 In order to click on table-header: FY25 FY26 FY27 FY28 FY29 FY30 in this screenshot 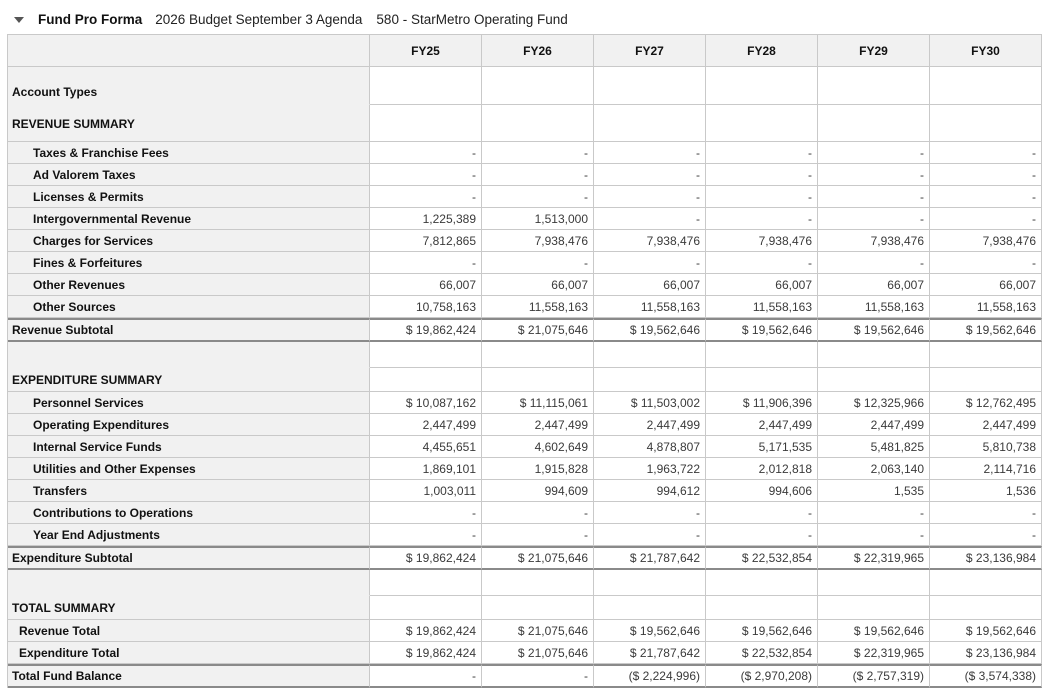, I will do `click(525, 51)`.